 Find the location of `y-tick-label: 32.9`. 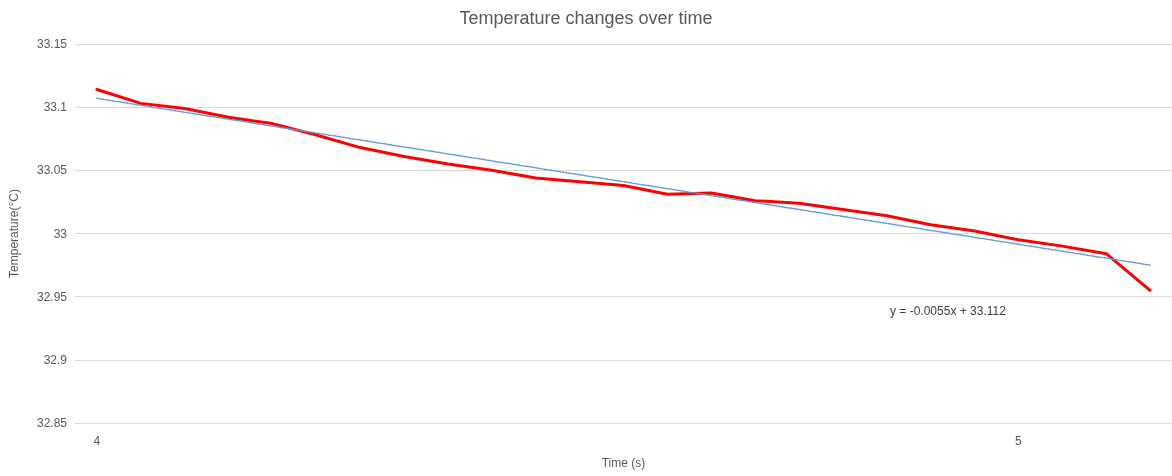

y-tick-label: 32.9 is located at coordinates (55, 359).